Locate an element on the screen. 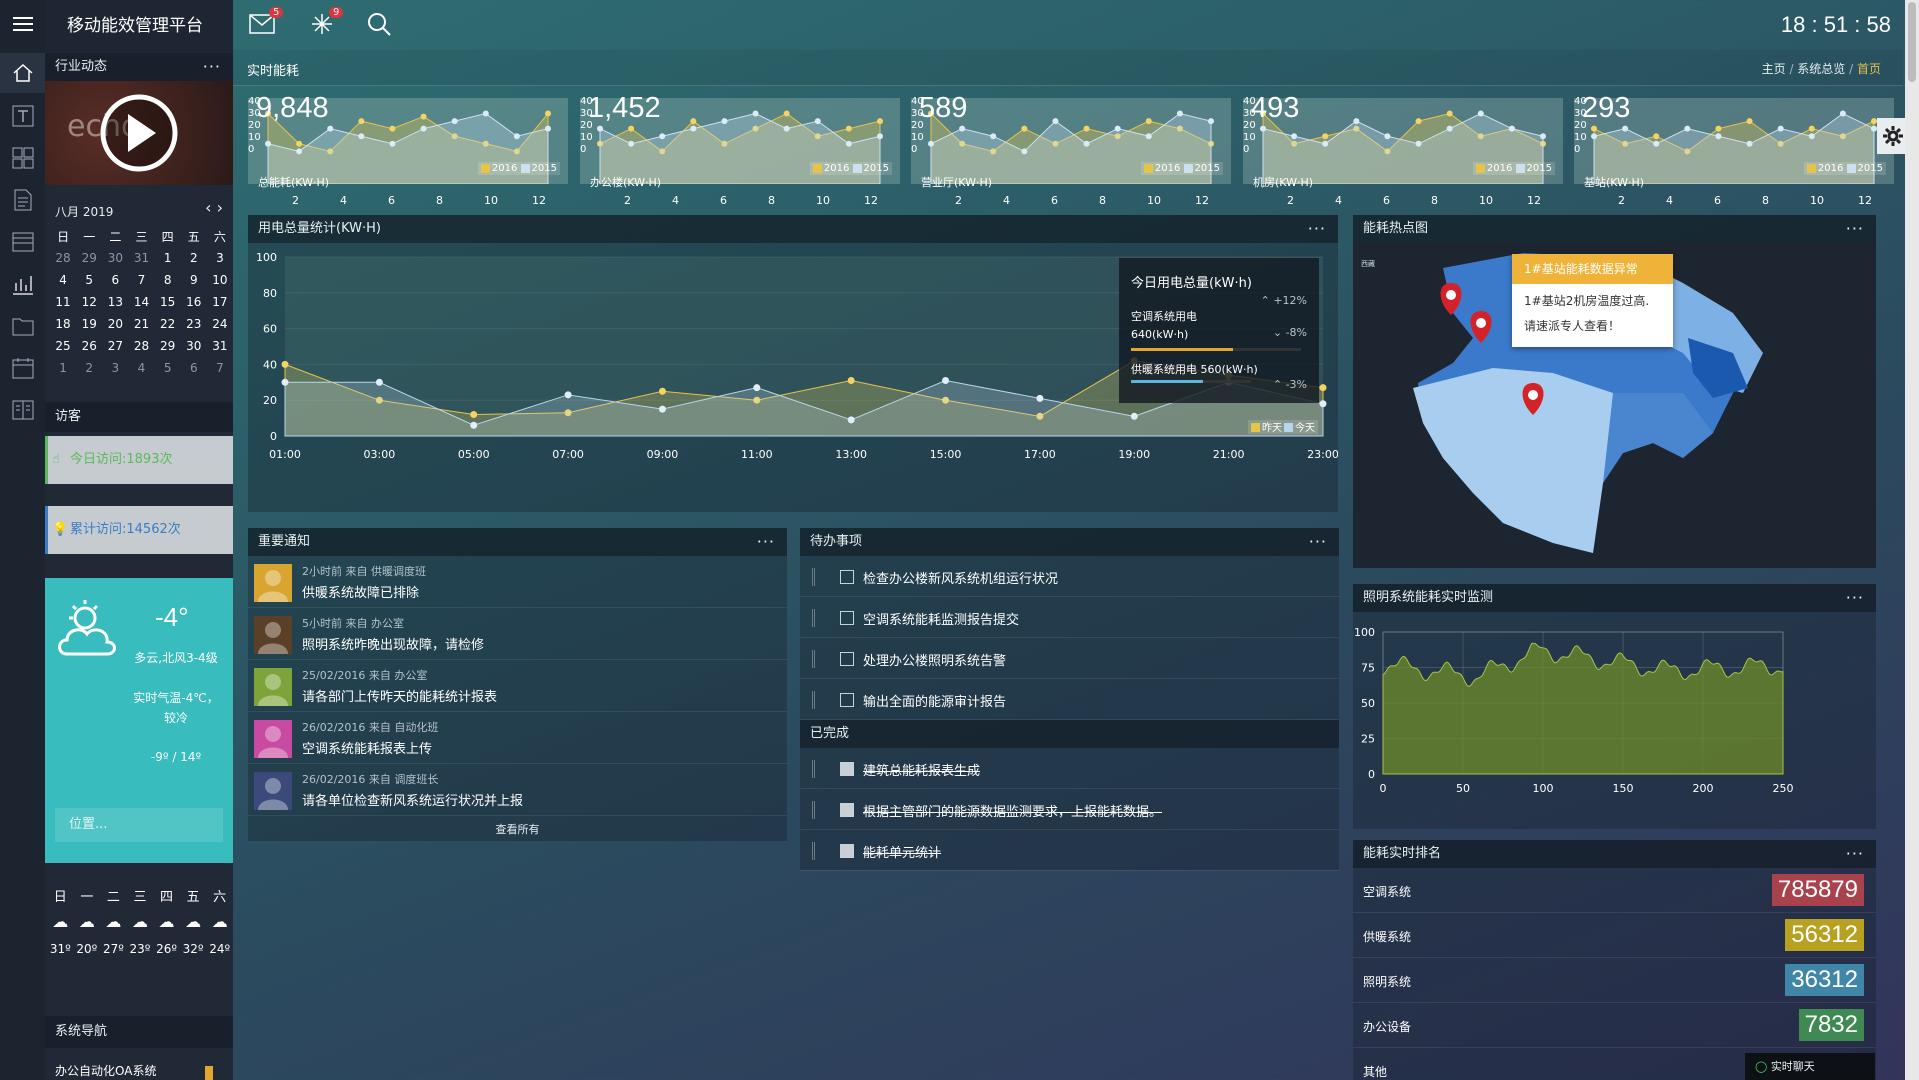 The height and width of the screenshot is (1080, 1919). calendar-day: 17 is located at coordinates (220, 302).